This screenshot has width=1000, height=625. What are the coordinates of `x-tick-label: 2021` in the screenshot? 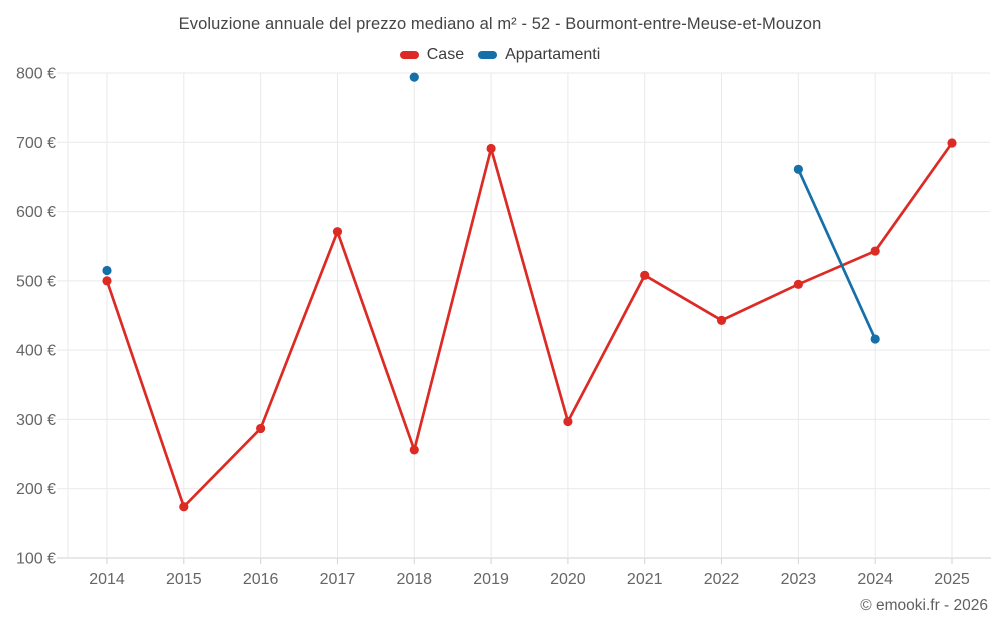 It's located at (645, 579).